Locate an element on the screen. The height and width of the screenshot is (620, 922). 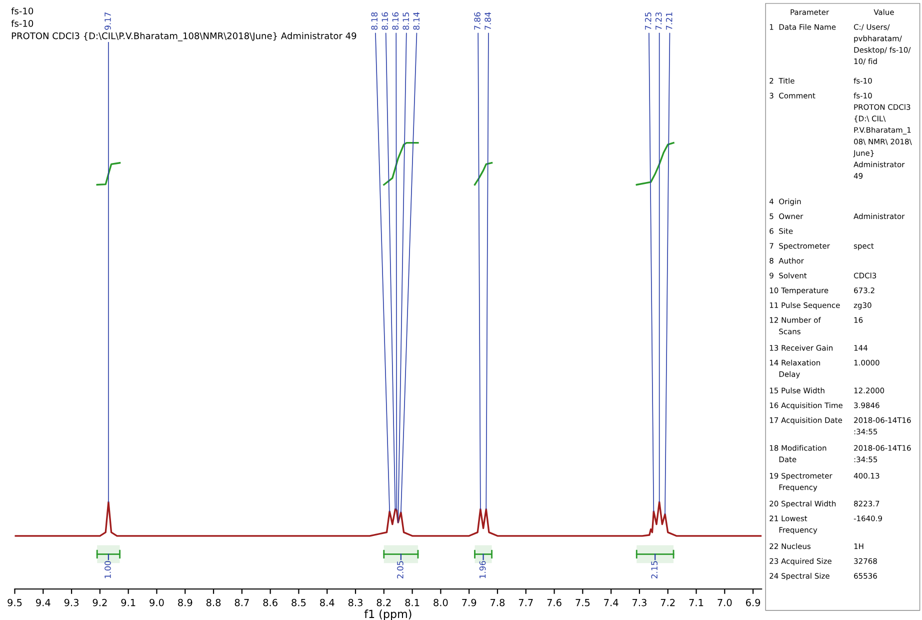
annotation: 9.17 is located at coordinates (107, 21).